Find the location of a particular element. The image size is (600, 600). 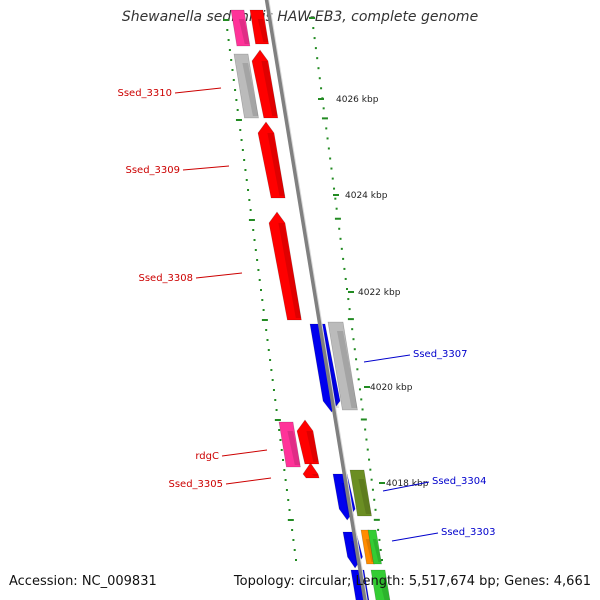

gene-label: Ssed_3308 is located at coordinates (165, 278).